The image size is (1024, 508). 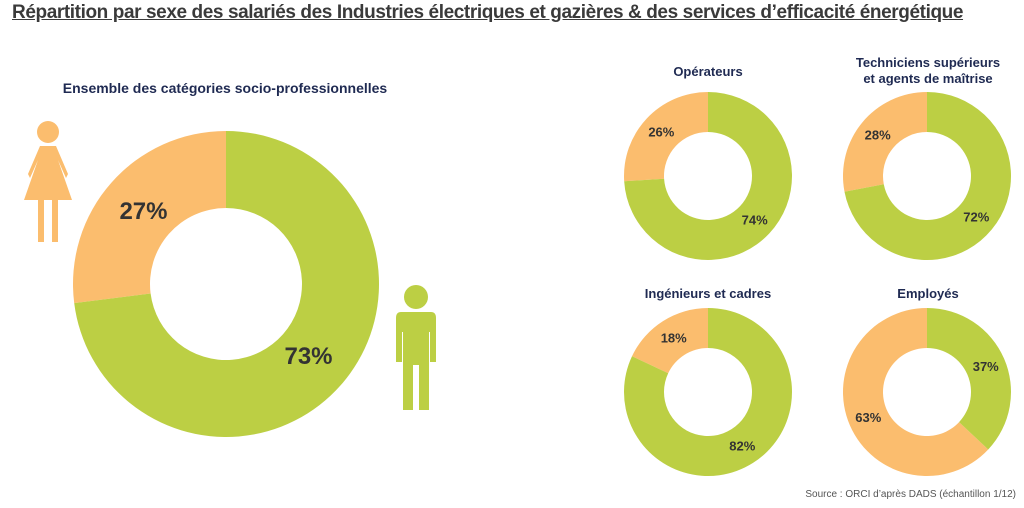 I want to click on technicians-label-women: 28%, so click(x=878, y=135).